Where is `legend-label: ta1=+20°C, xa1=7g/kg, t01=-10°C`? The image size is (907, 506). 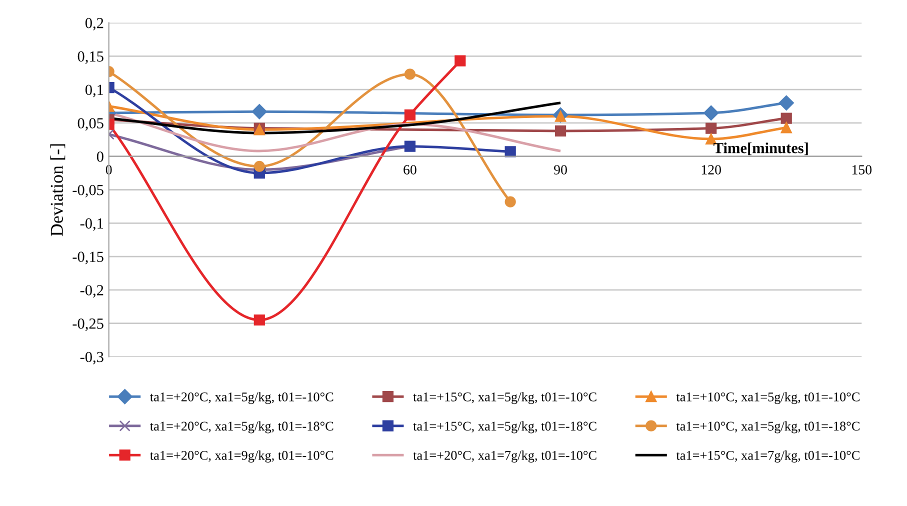
legend-label: ta1=+20°C, xa1=7g/kg, t01=-10°C is located at coordinates (504, 456).